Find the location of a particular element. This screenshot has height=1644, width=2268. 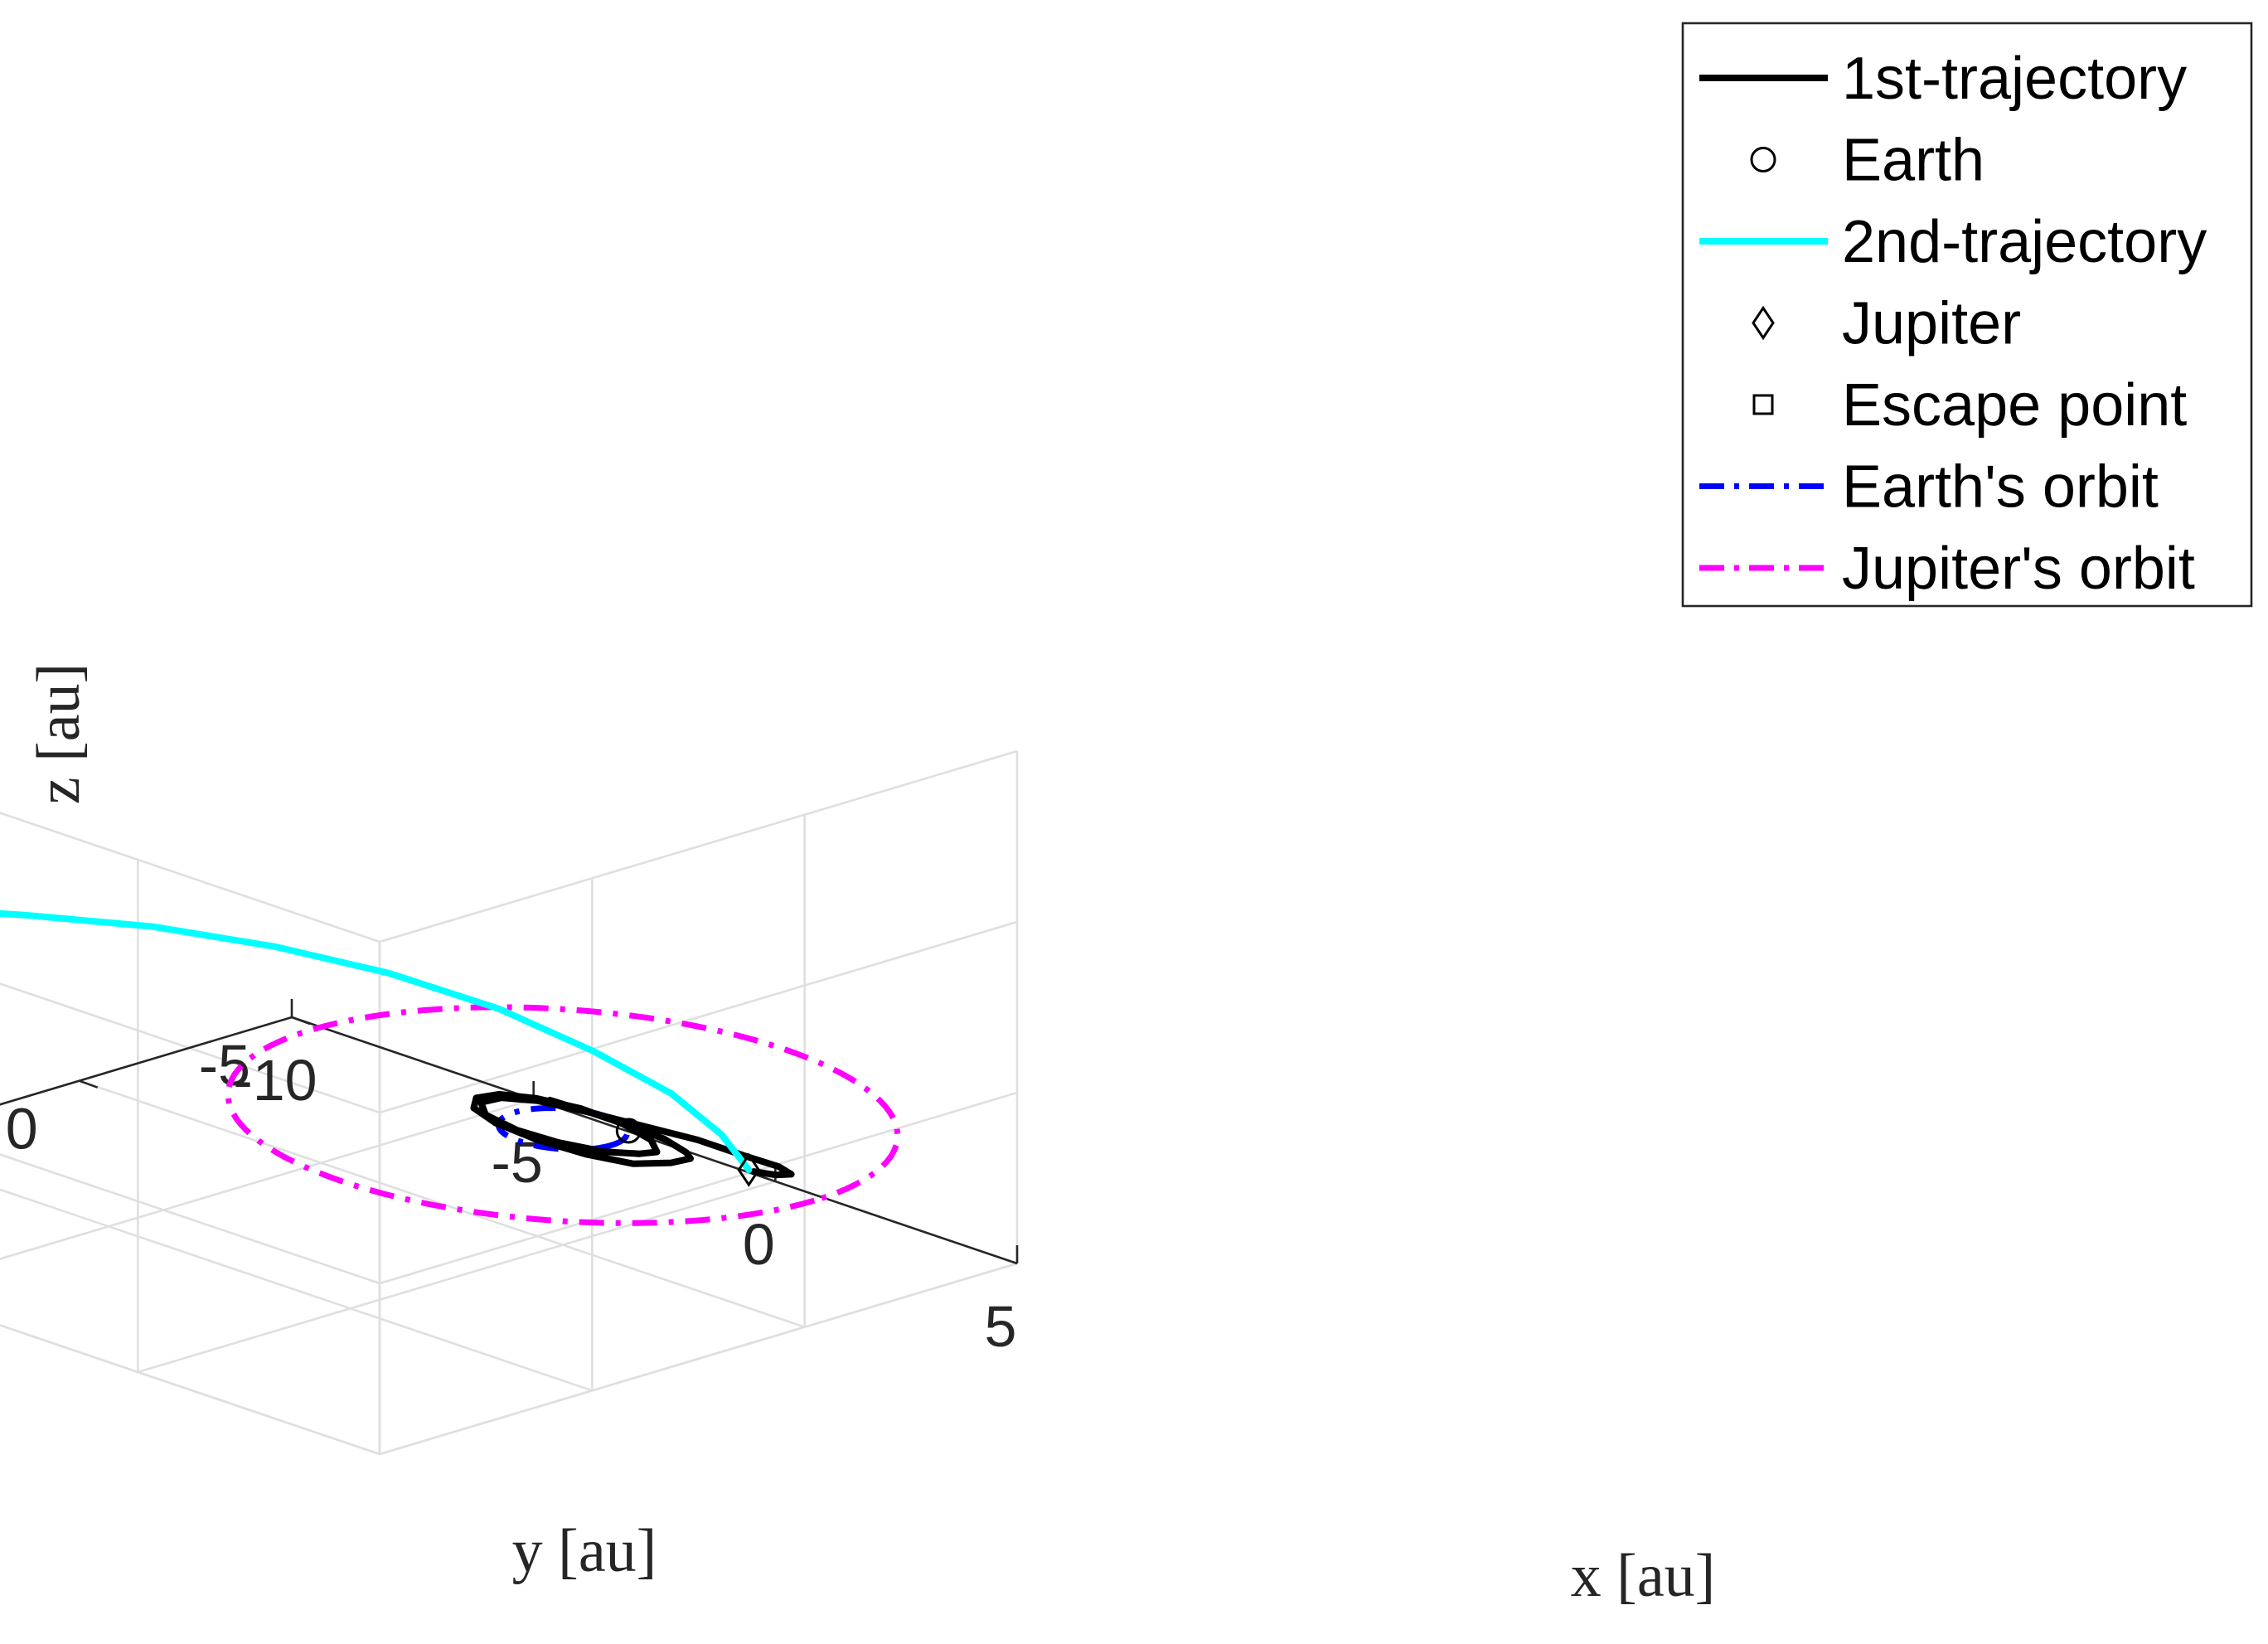

legend-item-jupiter: Jupiter is located at coordinates (1886, 324).